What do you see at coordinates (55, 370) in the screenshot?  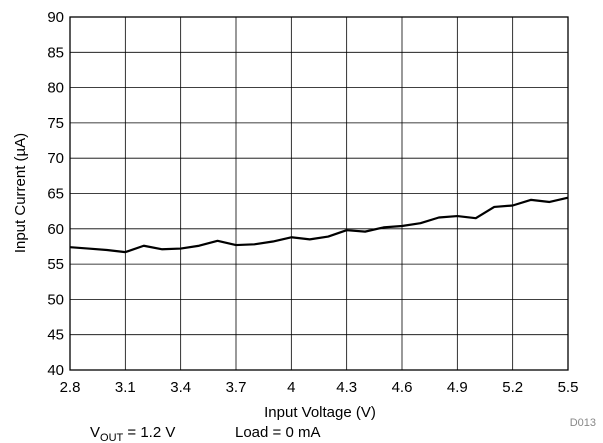 I see `y-tick-label: 40` at bounding box center [55, 370].